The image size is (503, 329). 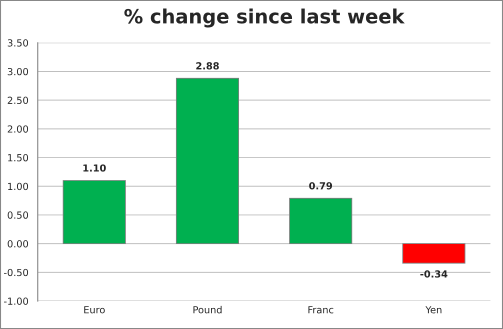 What do you see at coordinates (94, 310) in the screenshot?
I see `x-tick-label: Euro` at bounding box center [94, 310].